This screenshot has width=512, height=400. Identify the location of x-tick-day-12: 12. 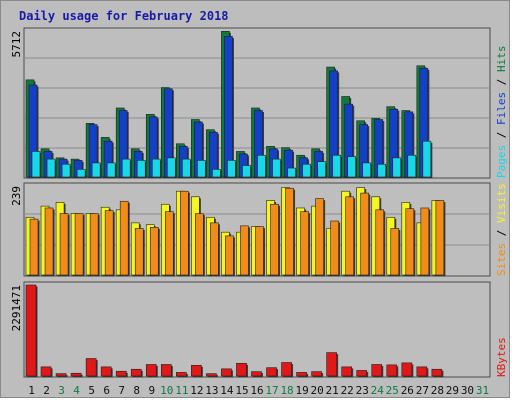
(196, 390).